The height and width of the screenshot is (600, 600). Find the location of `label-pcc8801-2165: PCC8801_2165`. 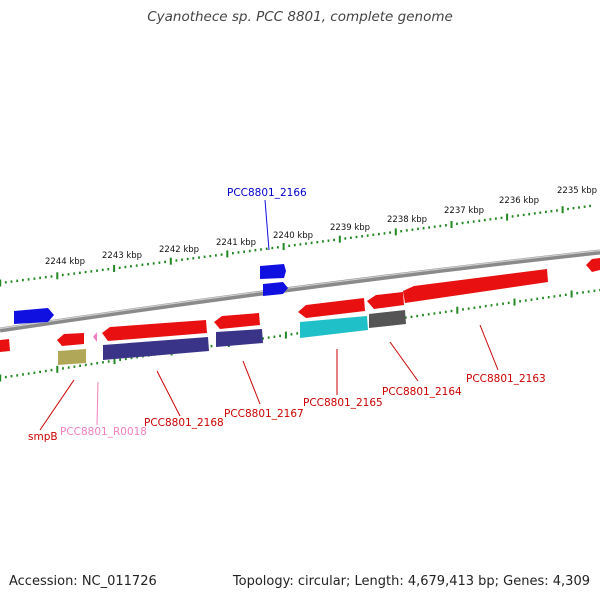

label-pcc8801-2165: PCC8801_2165 is located at coordinates (343, 403).